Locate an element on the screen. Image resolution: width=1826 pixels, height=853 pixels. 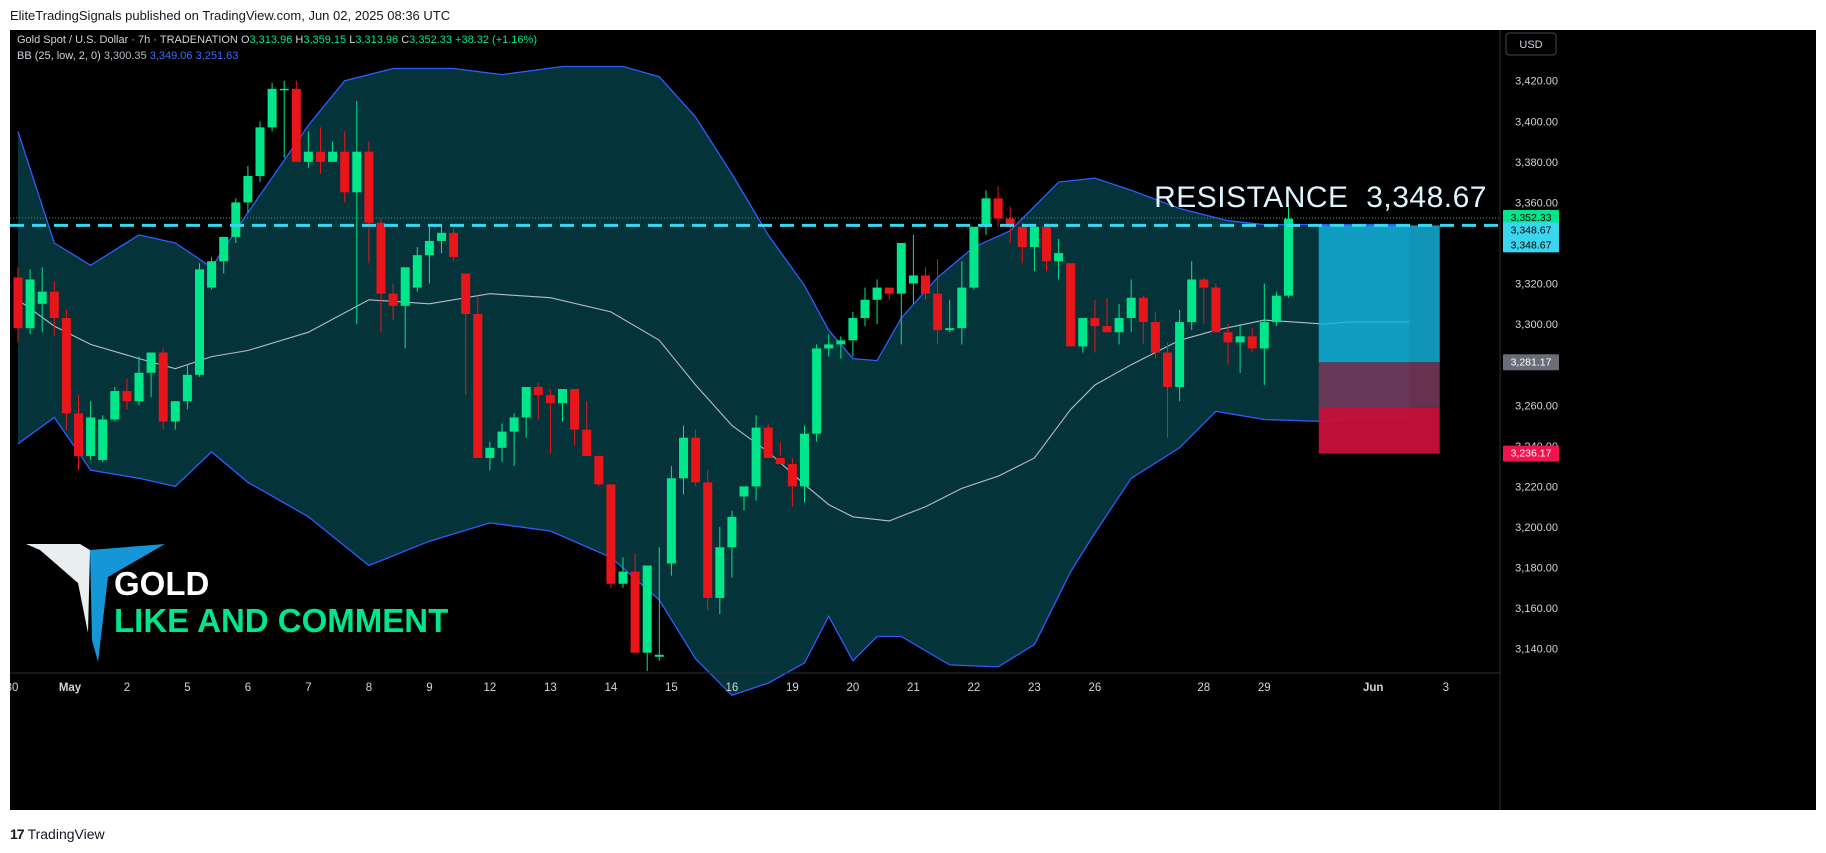
currency-button is located at coordinates (1531, 44).